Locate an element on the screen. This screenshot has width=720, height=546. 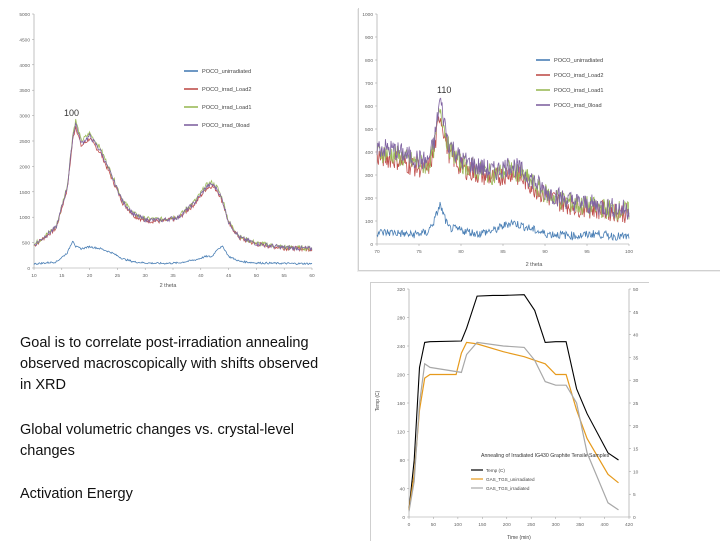
x-tick-label: 25 is located at coordinates (118, 276).